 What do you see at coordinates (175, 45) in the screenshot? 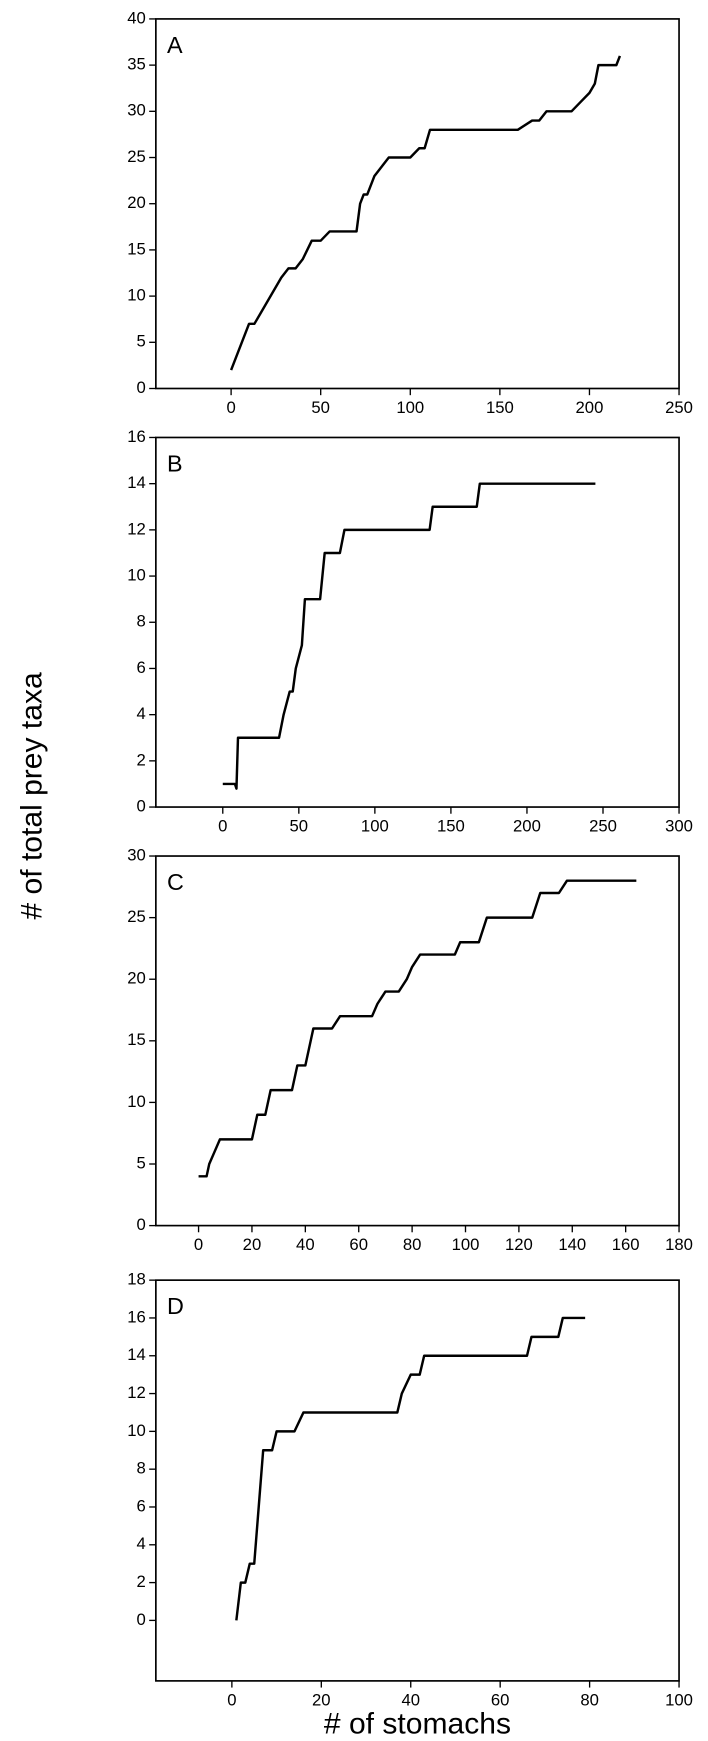
I see `panel-label: A` at bounding box center [175, 45].